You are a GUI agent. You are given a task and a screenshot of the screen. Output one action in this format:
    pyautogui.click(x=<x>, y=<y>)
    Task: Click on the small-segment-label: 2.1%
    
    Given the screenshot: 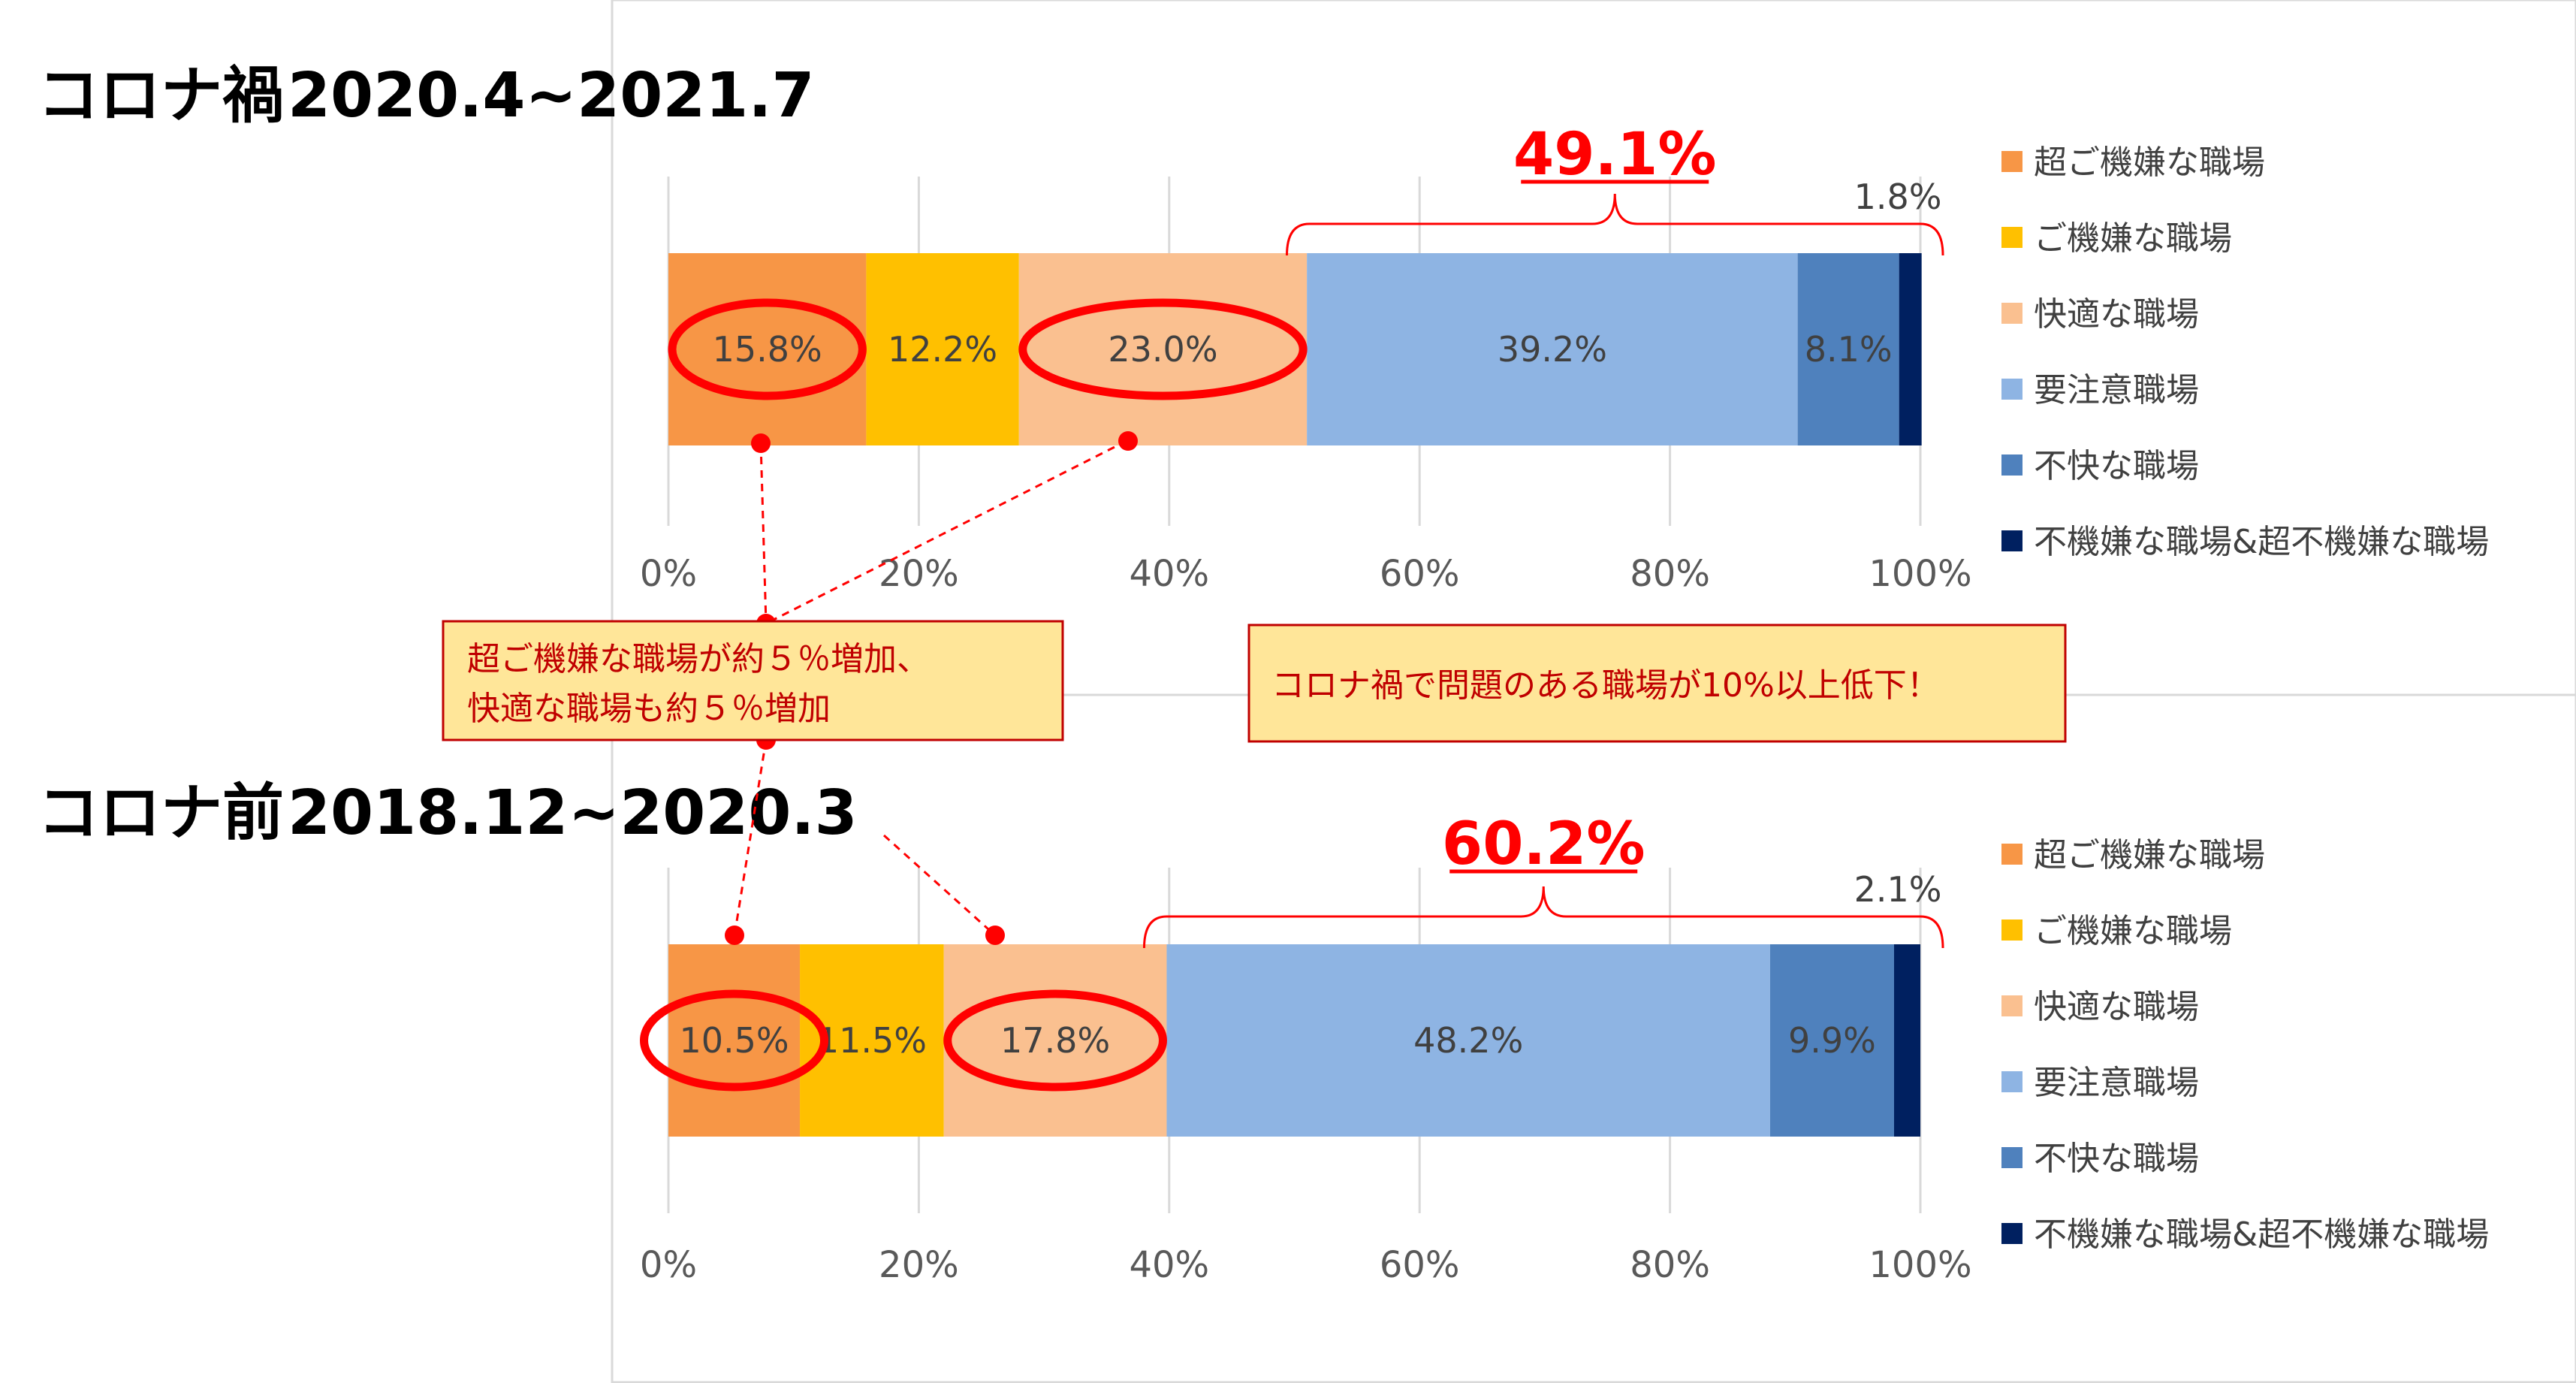 What is the action you would take?
    pyautogui.click(x=1898, y=889)
    